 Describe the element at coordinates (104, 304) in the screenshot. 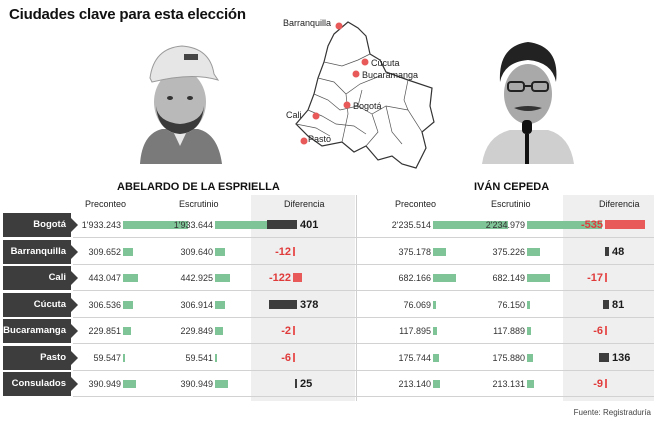

I see `preconteo-value: 306.536` at that location.